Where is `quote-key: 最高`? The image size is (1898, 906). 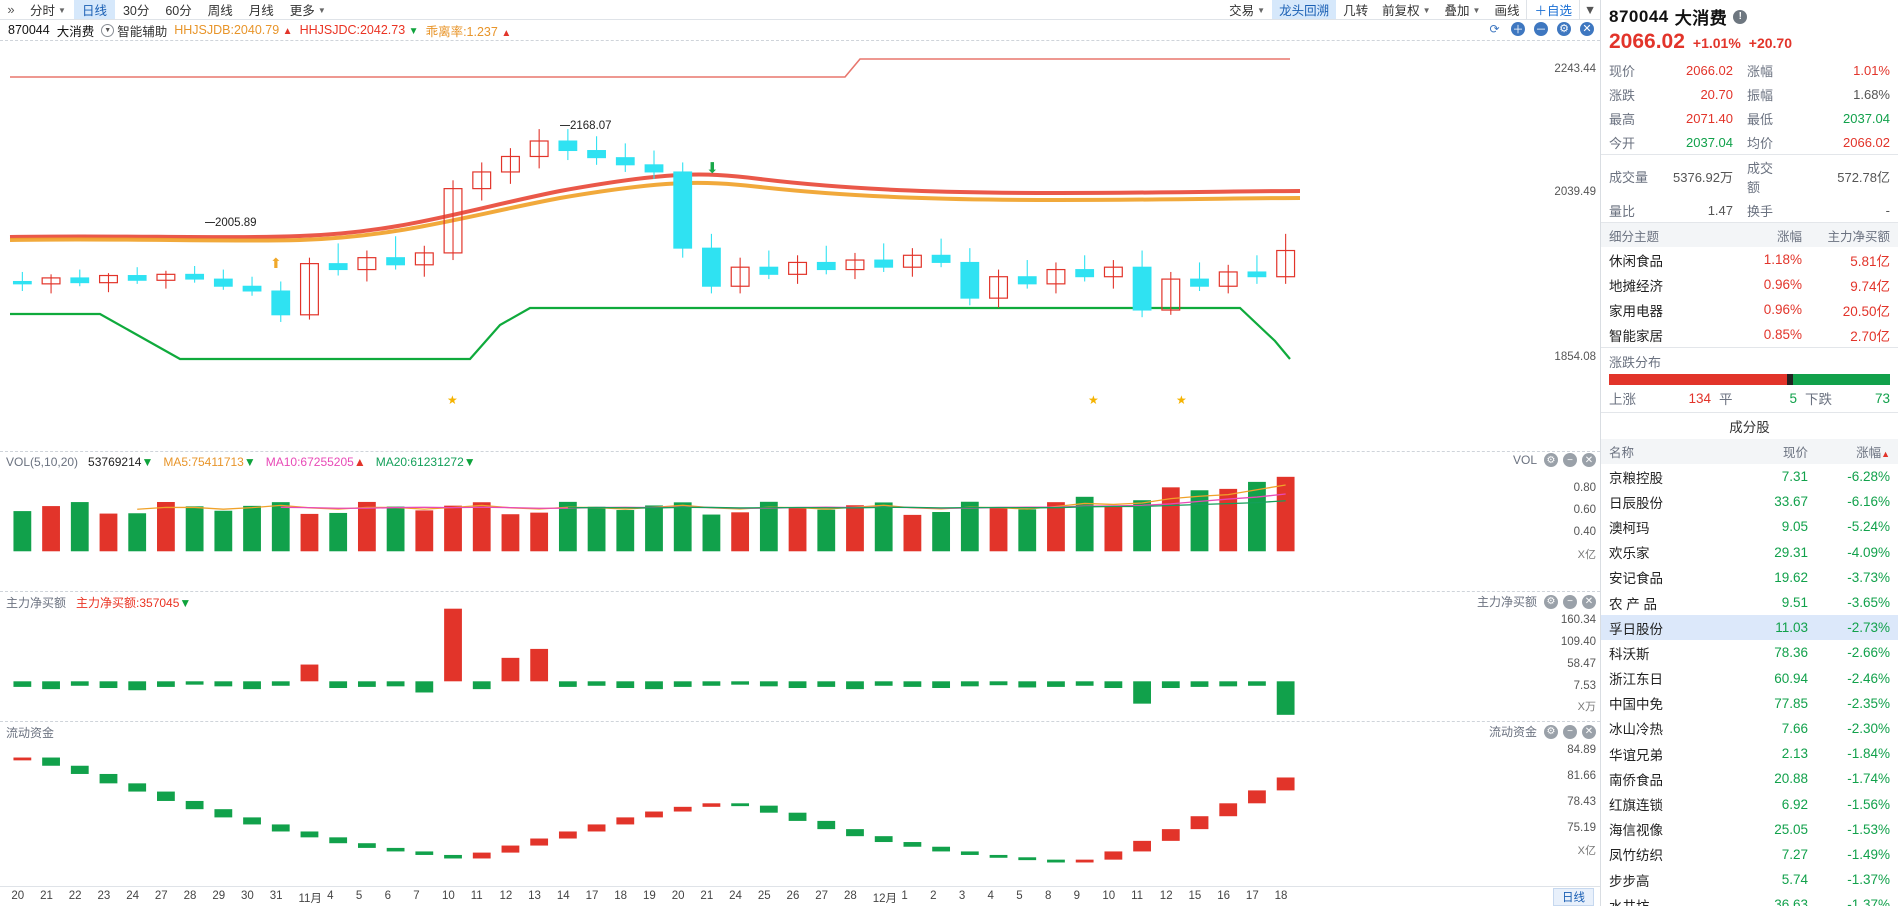 quote-key: 最高 is located at coordinates (1622, 119).